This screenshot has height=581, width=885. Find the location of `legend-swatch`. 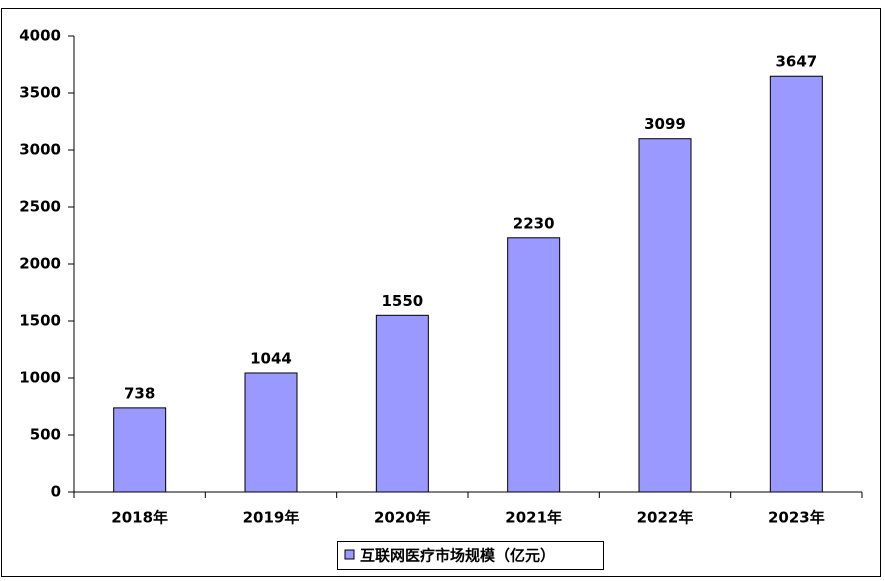

legend-swatch is located at coordinates (349, 554).